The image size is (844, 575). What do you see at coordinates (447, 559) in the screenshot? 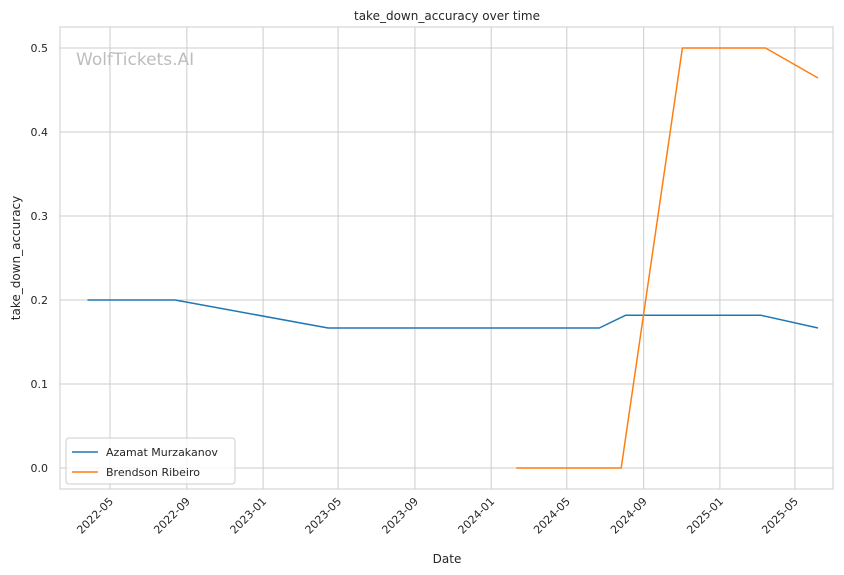
I see `x-axis-label: Date` at bounding box center [447, 559].